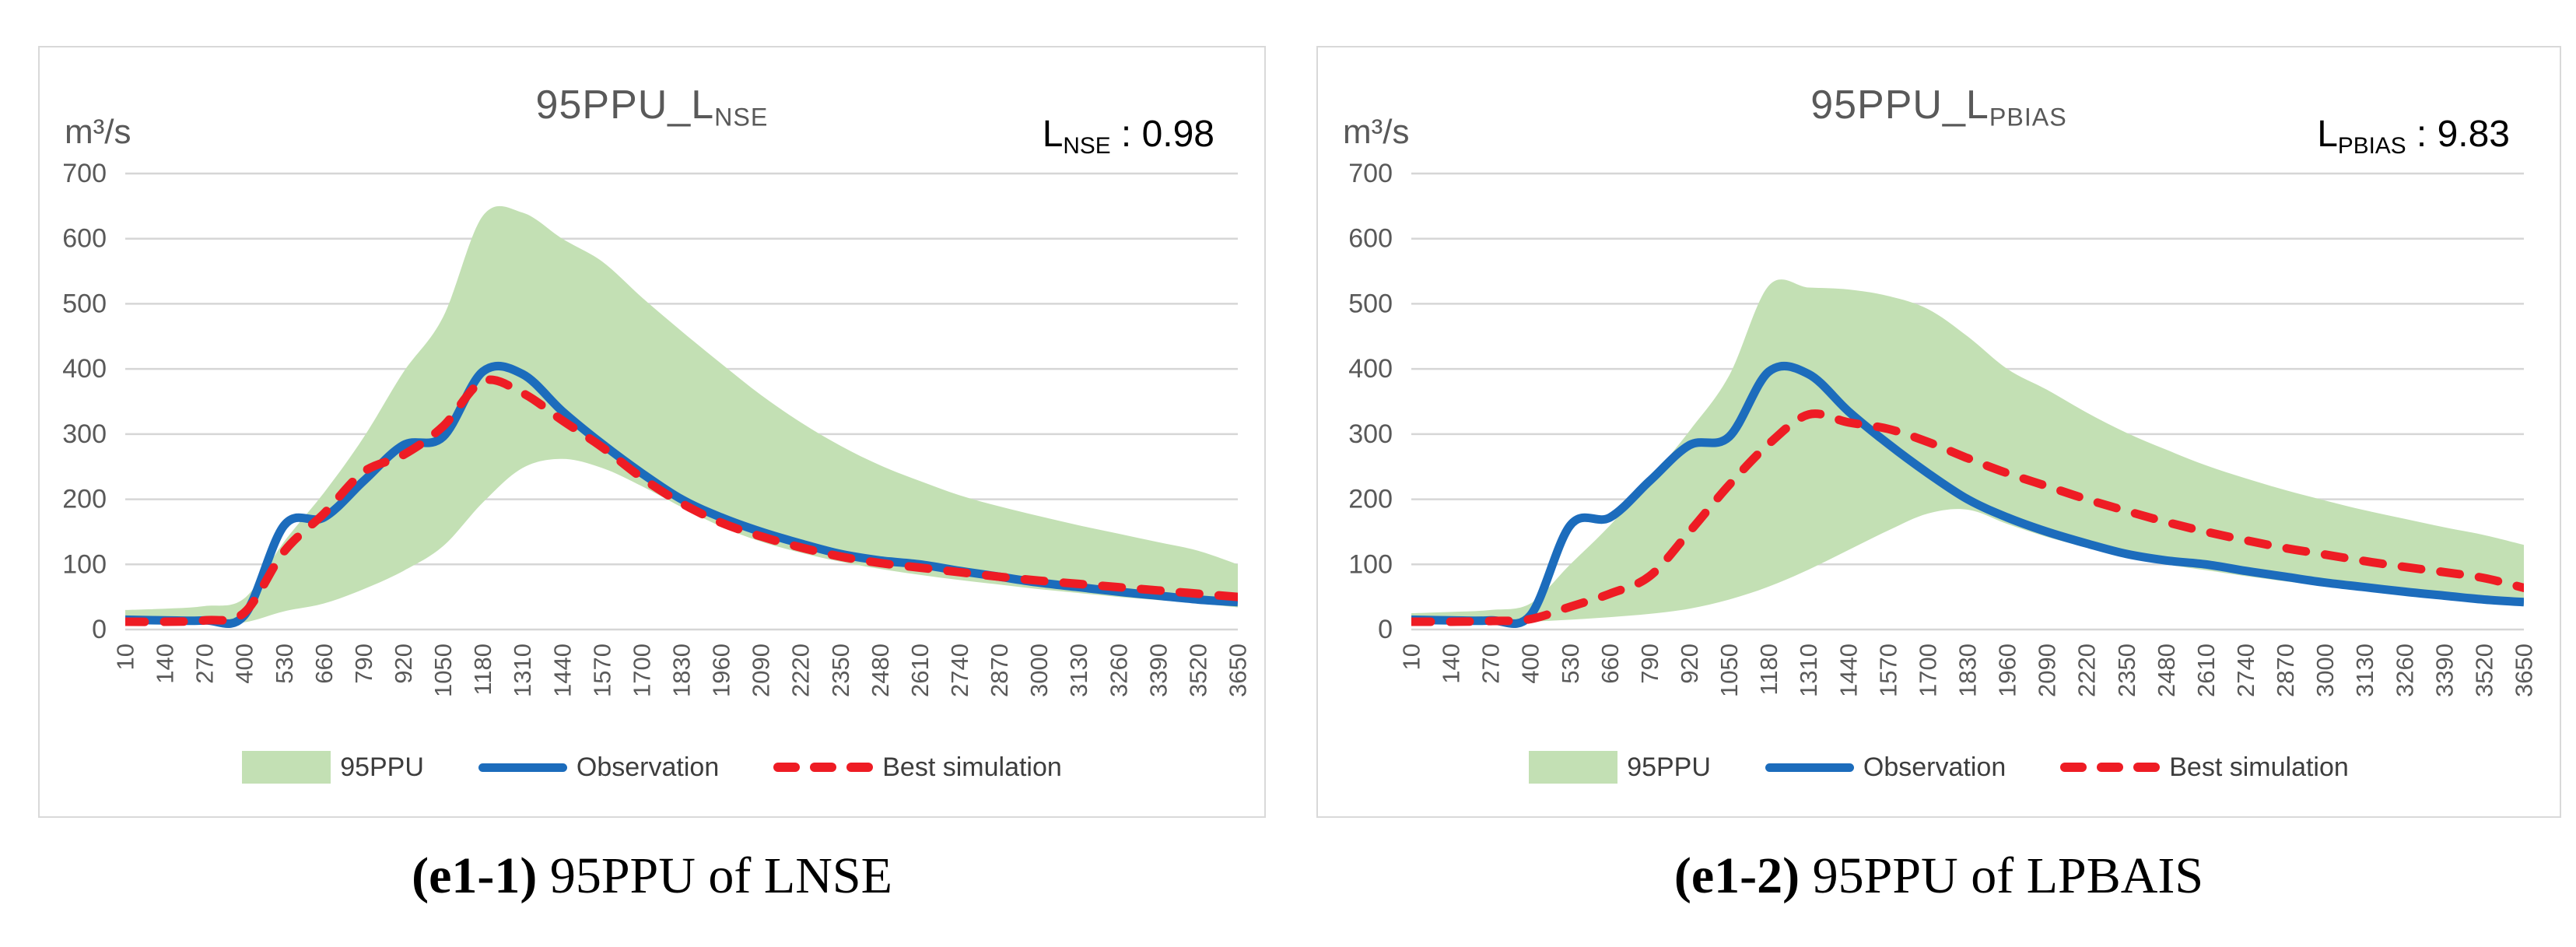 The image size is (2576, 947). I want to click on x-tick-label: 1180, so click(483, 670).